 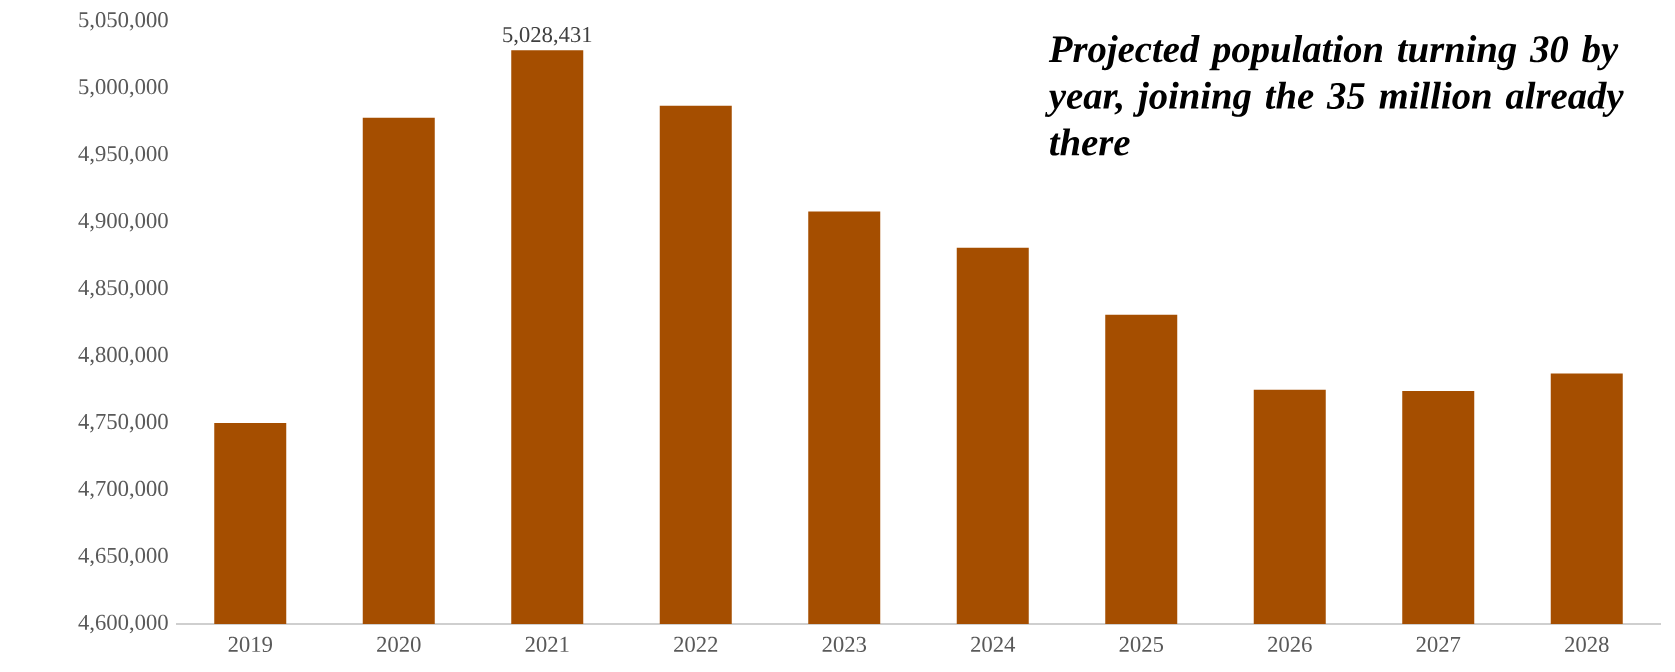 I want to click on y-tick-label: 4,950,000, so click(x=123, y=155).